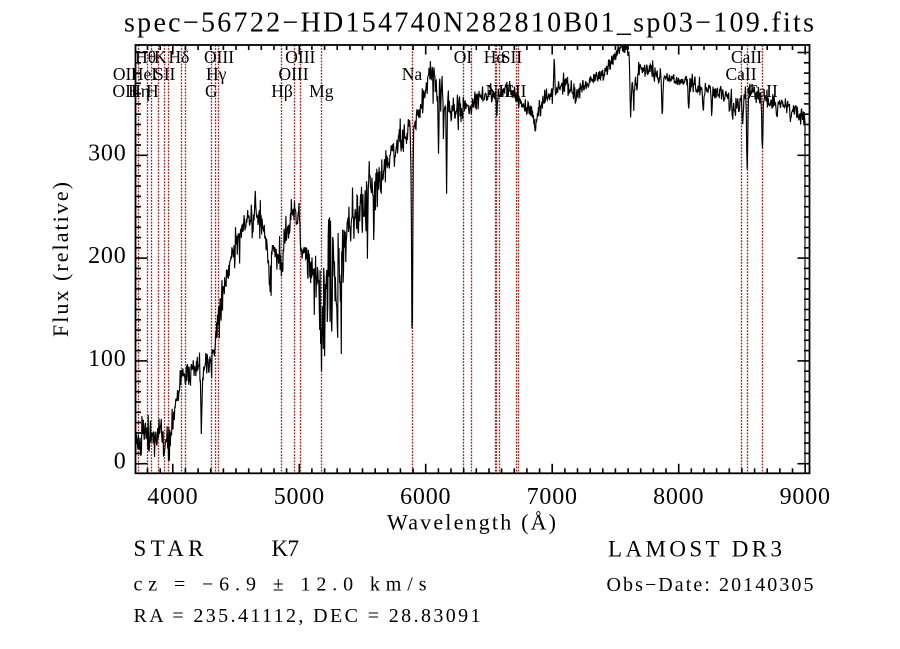  I want to click on svg-text: Hγ, so click(216, 74).